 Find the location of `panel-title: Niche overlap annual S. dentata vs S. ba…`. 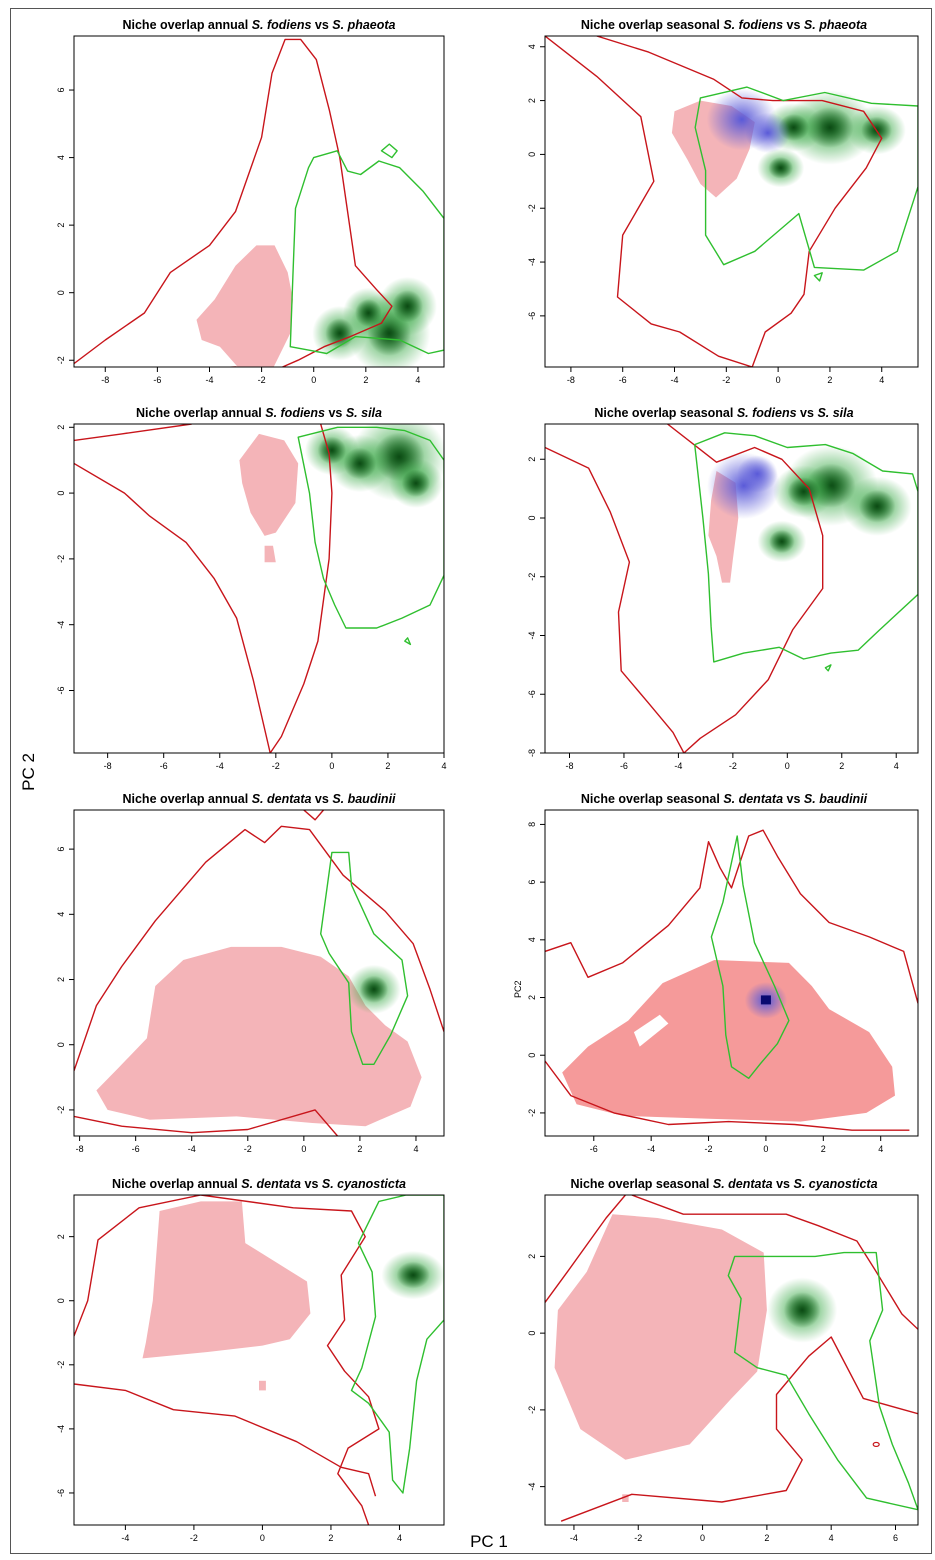

panel-title: Niche overlap annual S. dentata vs S. ba… is located at coordinates (259, 799).